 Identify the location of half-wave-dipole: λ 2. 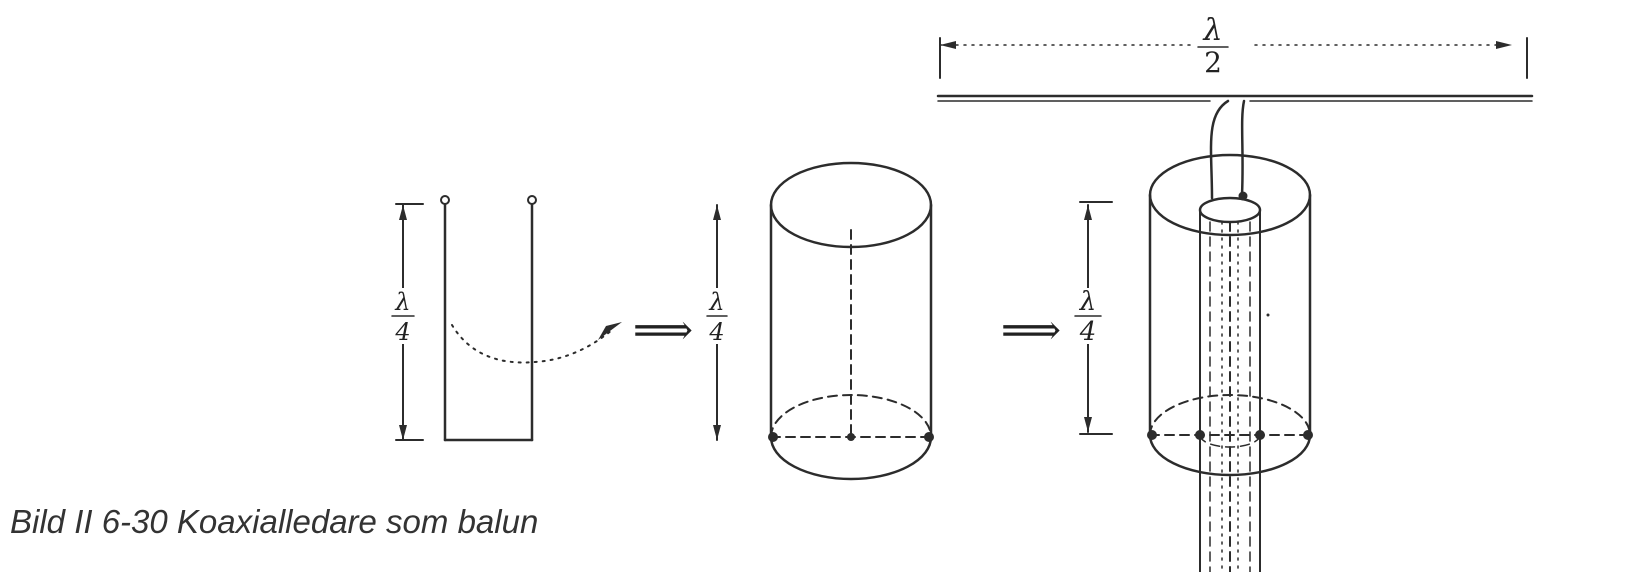
(1235, 107).